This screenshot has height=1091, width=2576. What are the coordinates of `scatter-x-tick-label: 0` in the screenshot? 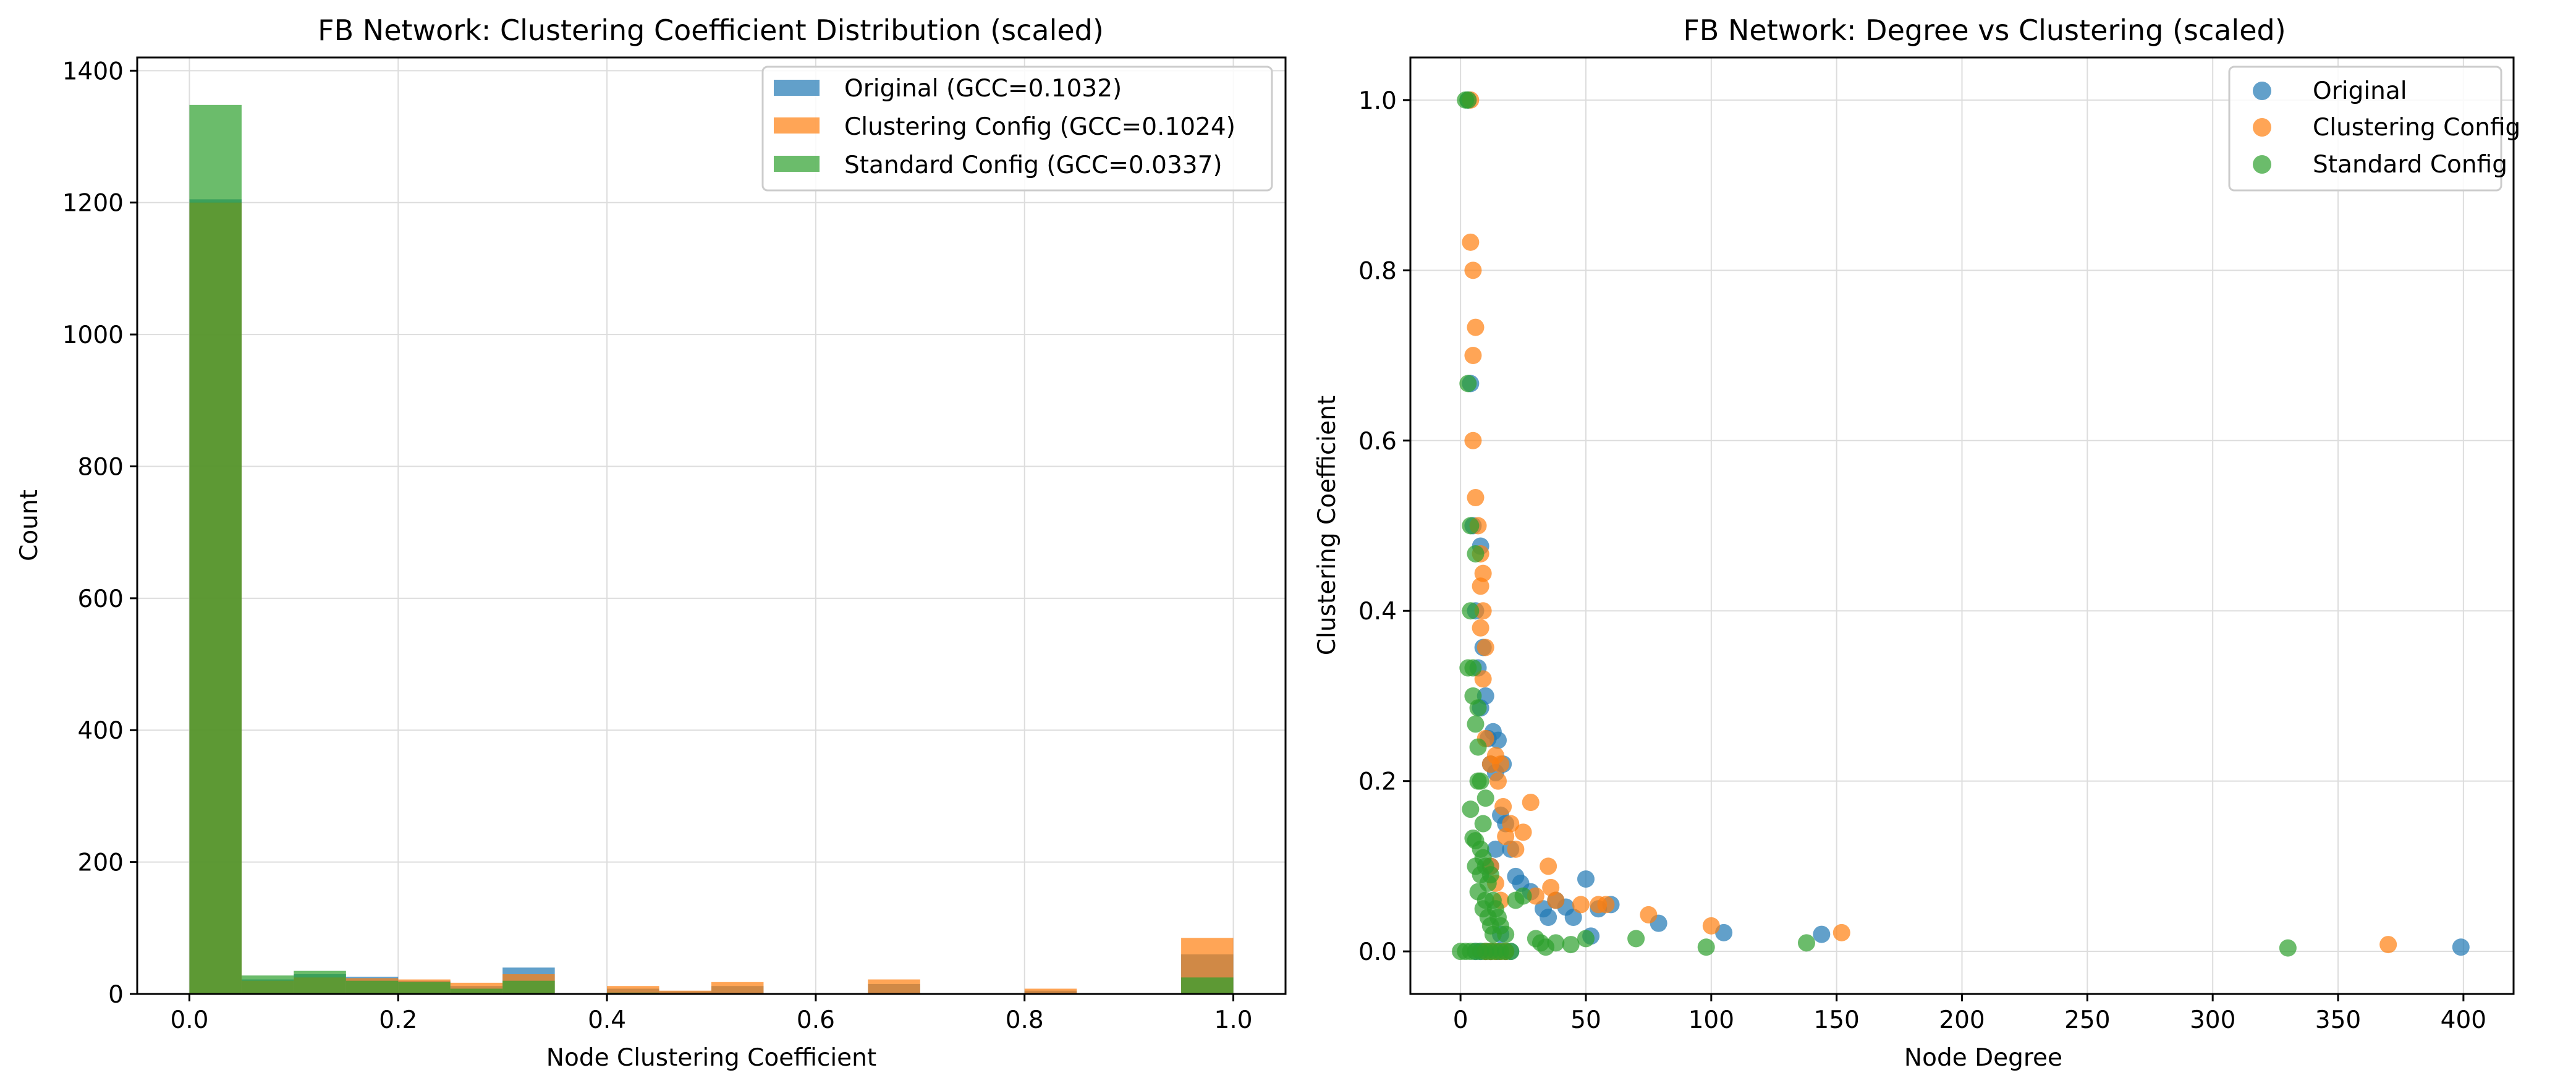 It's located at (1460, 1020).